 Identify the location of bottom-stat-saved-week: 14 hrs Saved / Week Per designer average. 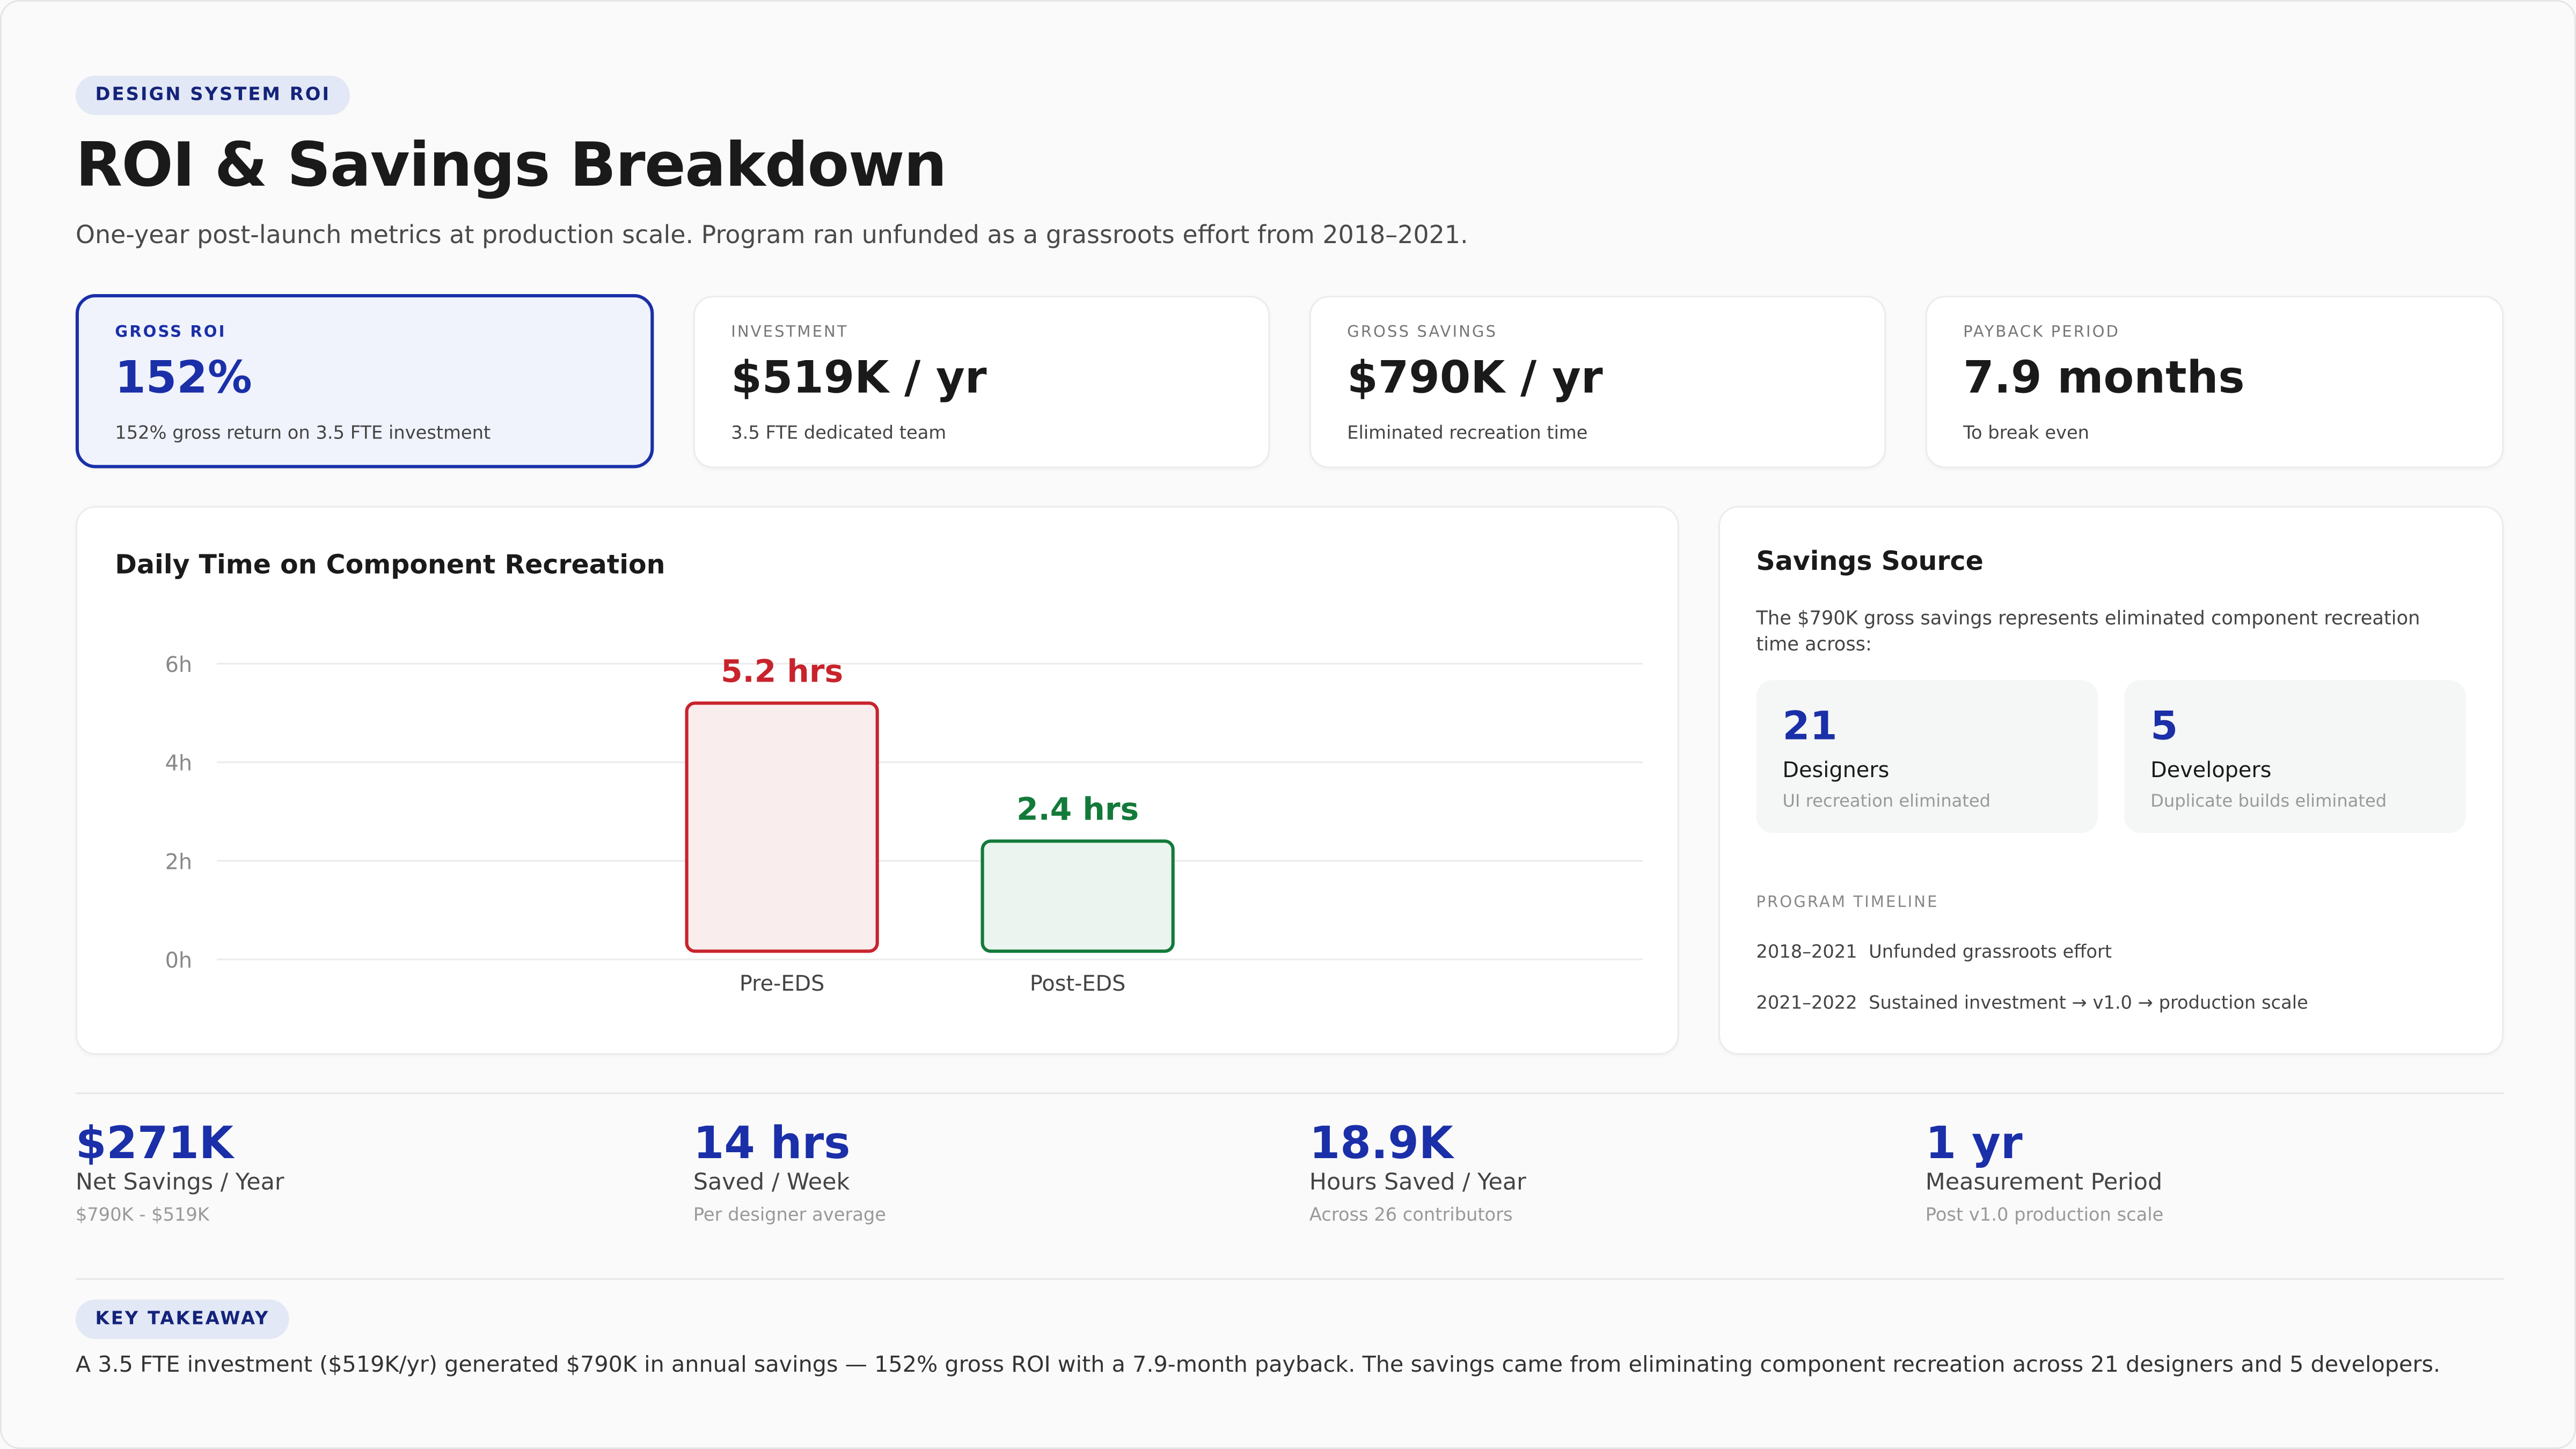
(789, 1172).